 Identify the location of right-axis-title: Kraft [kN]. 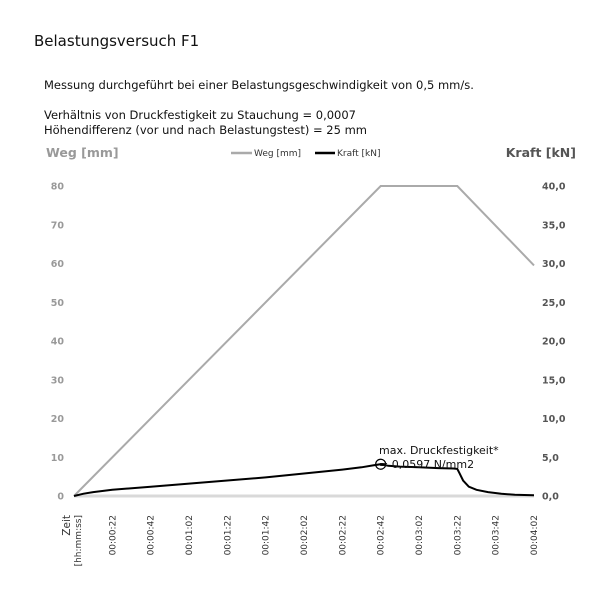
(541, 152).